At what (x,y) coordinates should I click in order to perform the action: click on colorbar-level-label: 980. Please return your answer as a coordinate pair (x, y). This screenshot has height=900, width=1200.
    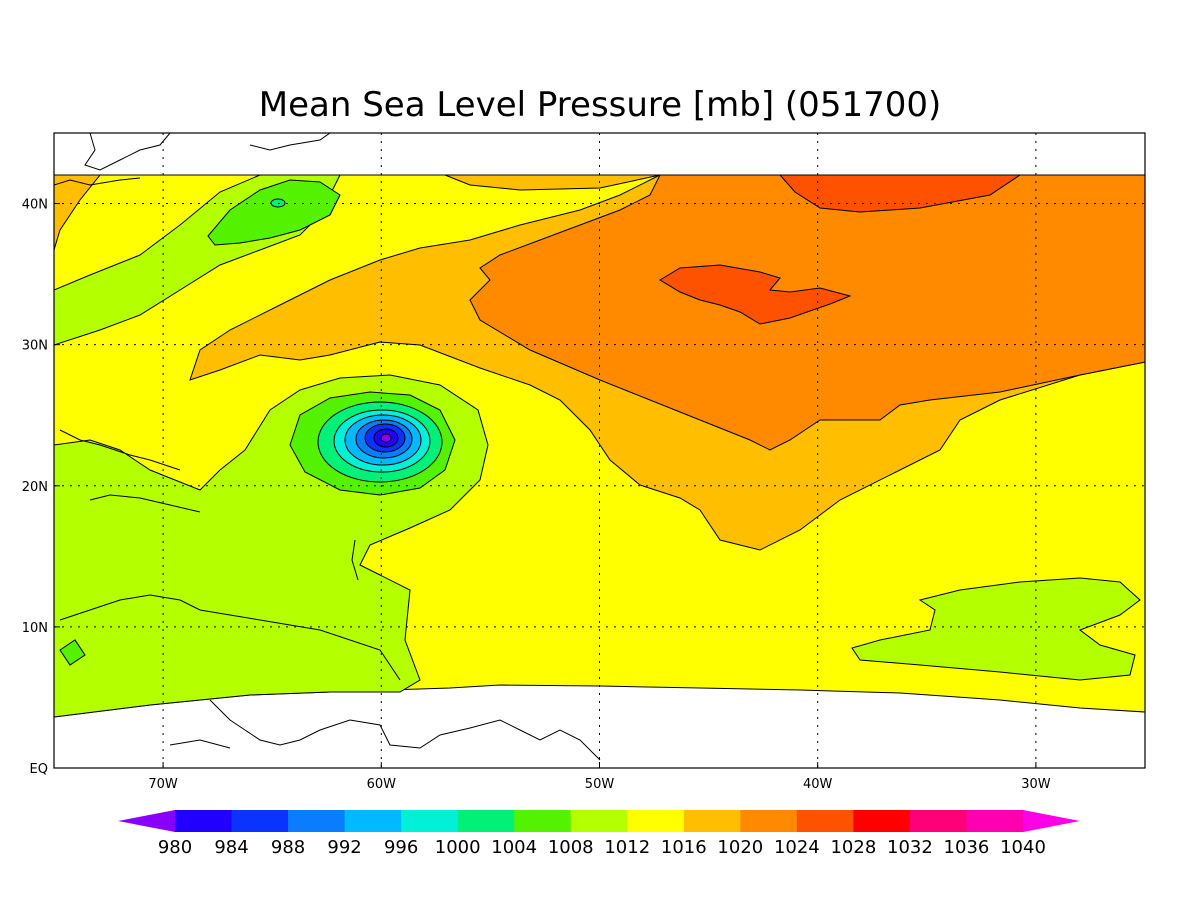
    Looking at the image, I should click on (175, 847).